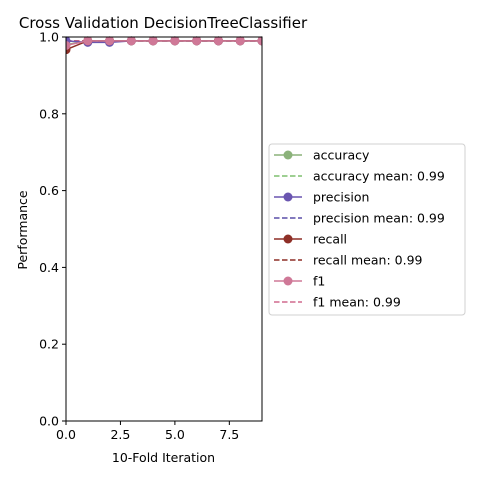  What do you see at coordinates (288, 155) in the screenshot?
I see `legend-marker-accuracy` at bounding box center [288, 155].